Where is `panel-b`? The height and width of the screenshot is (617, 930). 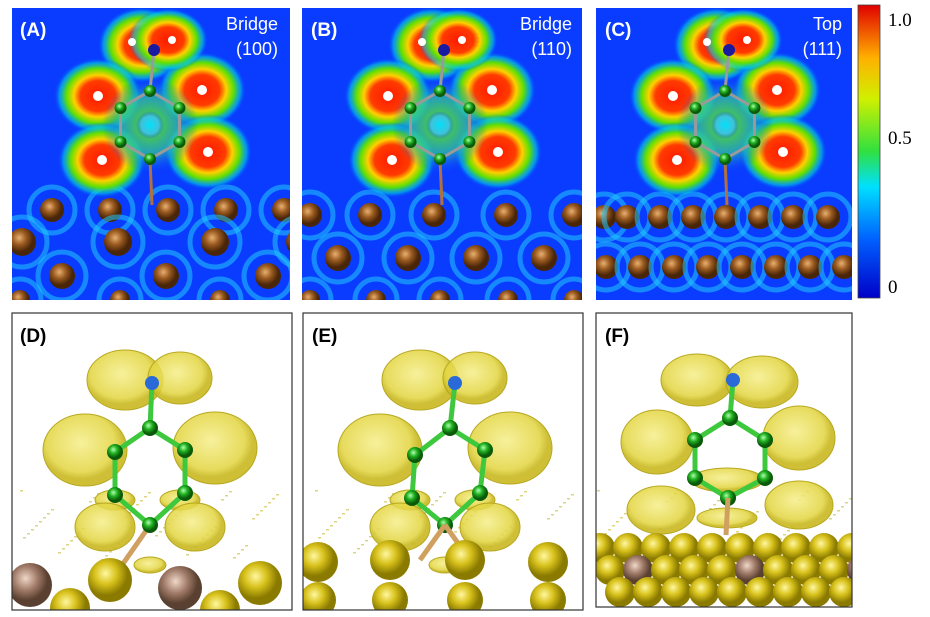 panel-b is located at coordinates (442, 154).